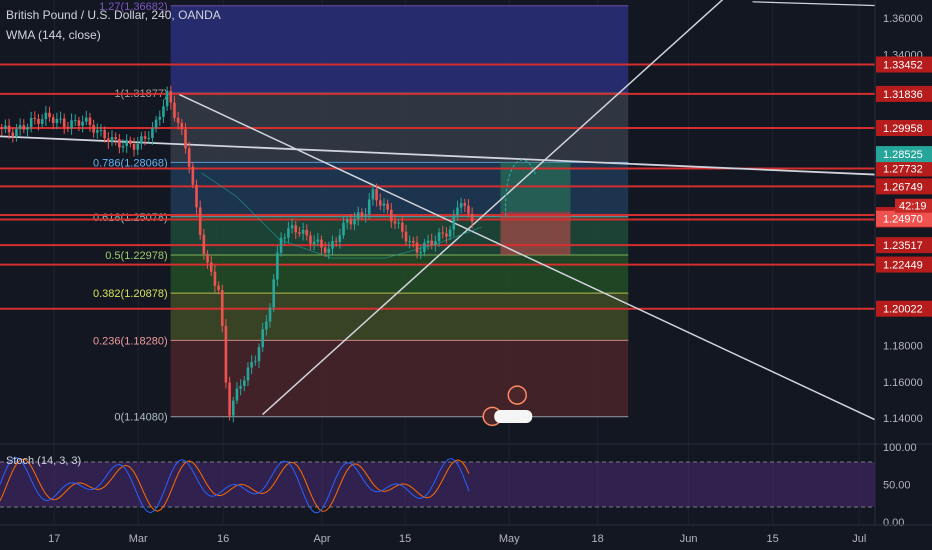 The image size is (932, 550). I want to click on current-price-badge, so click(904, 154).